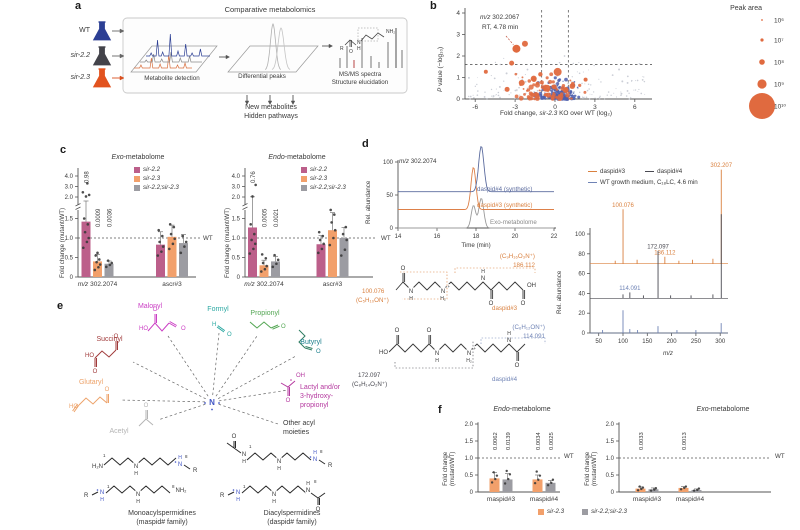  I want to click on xlabel-pre: Fold change,, so click(519, 113).